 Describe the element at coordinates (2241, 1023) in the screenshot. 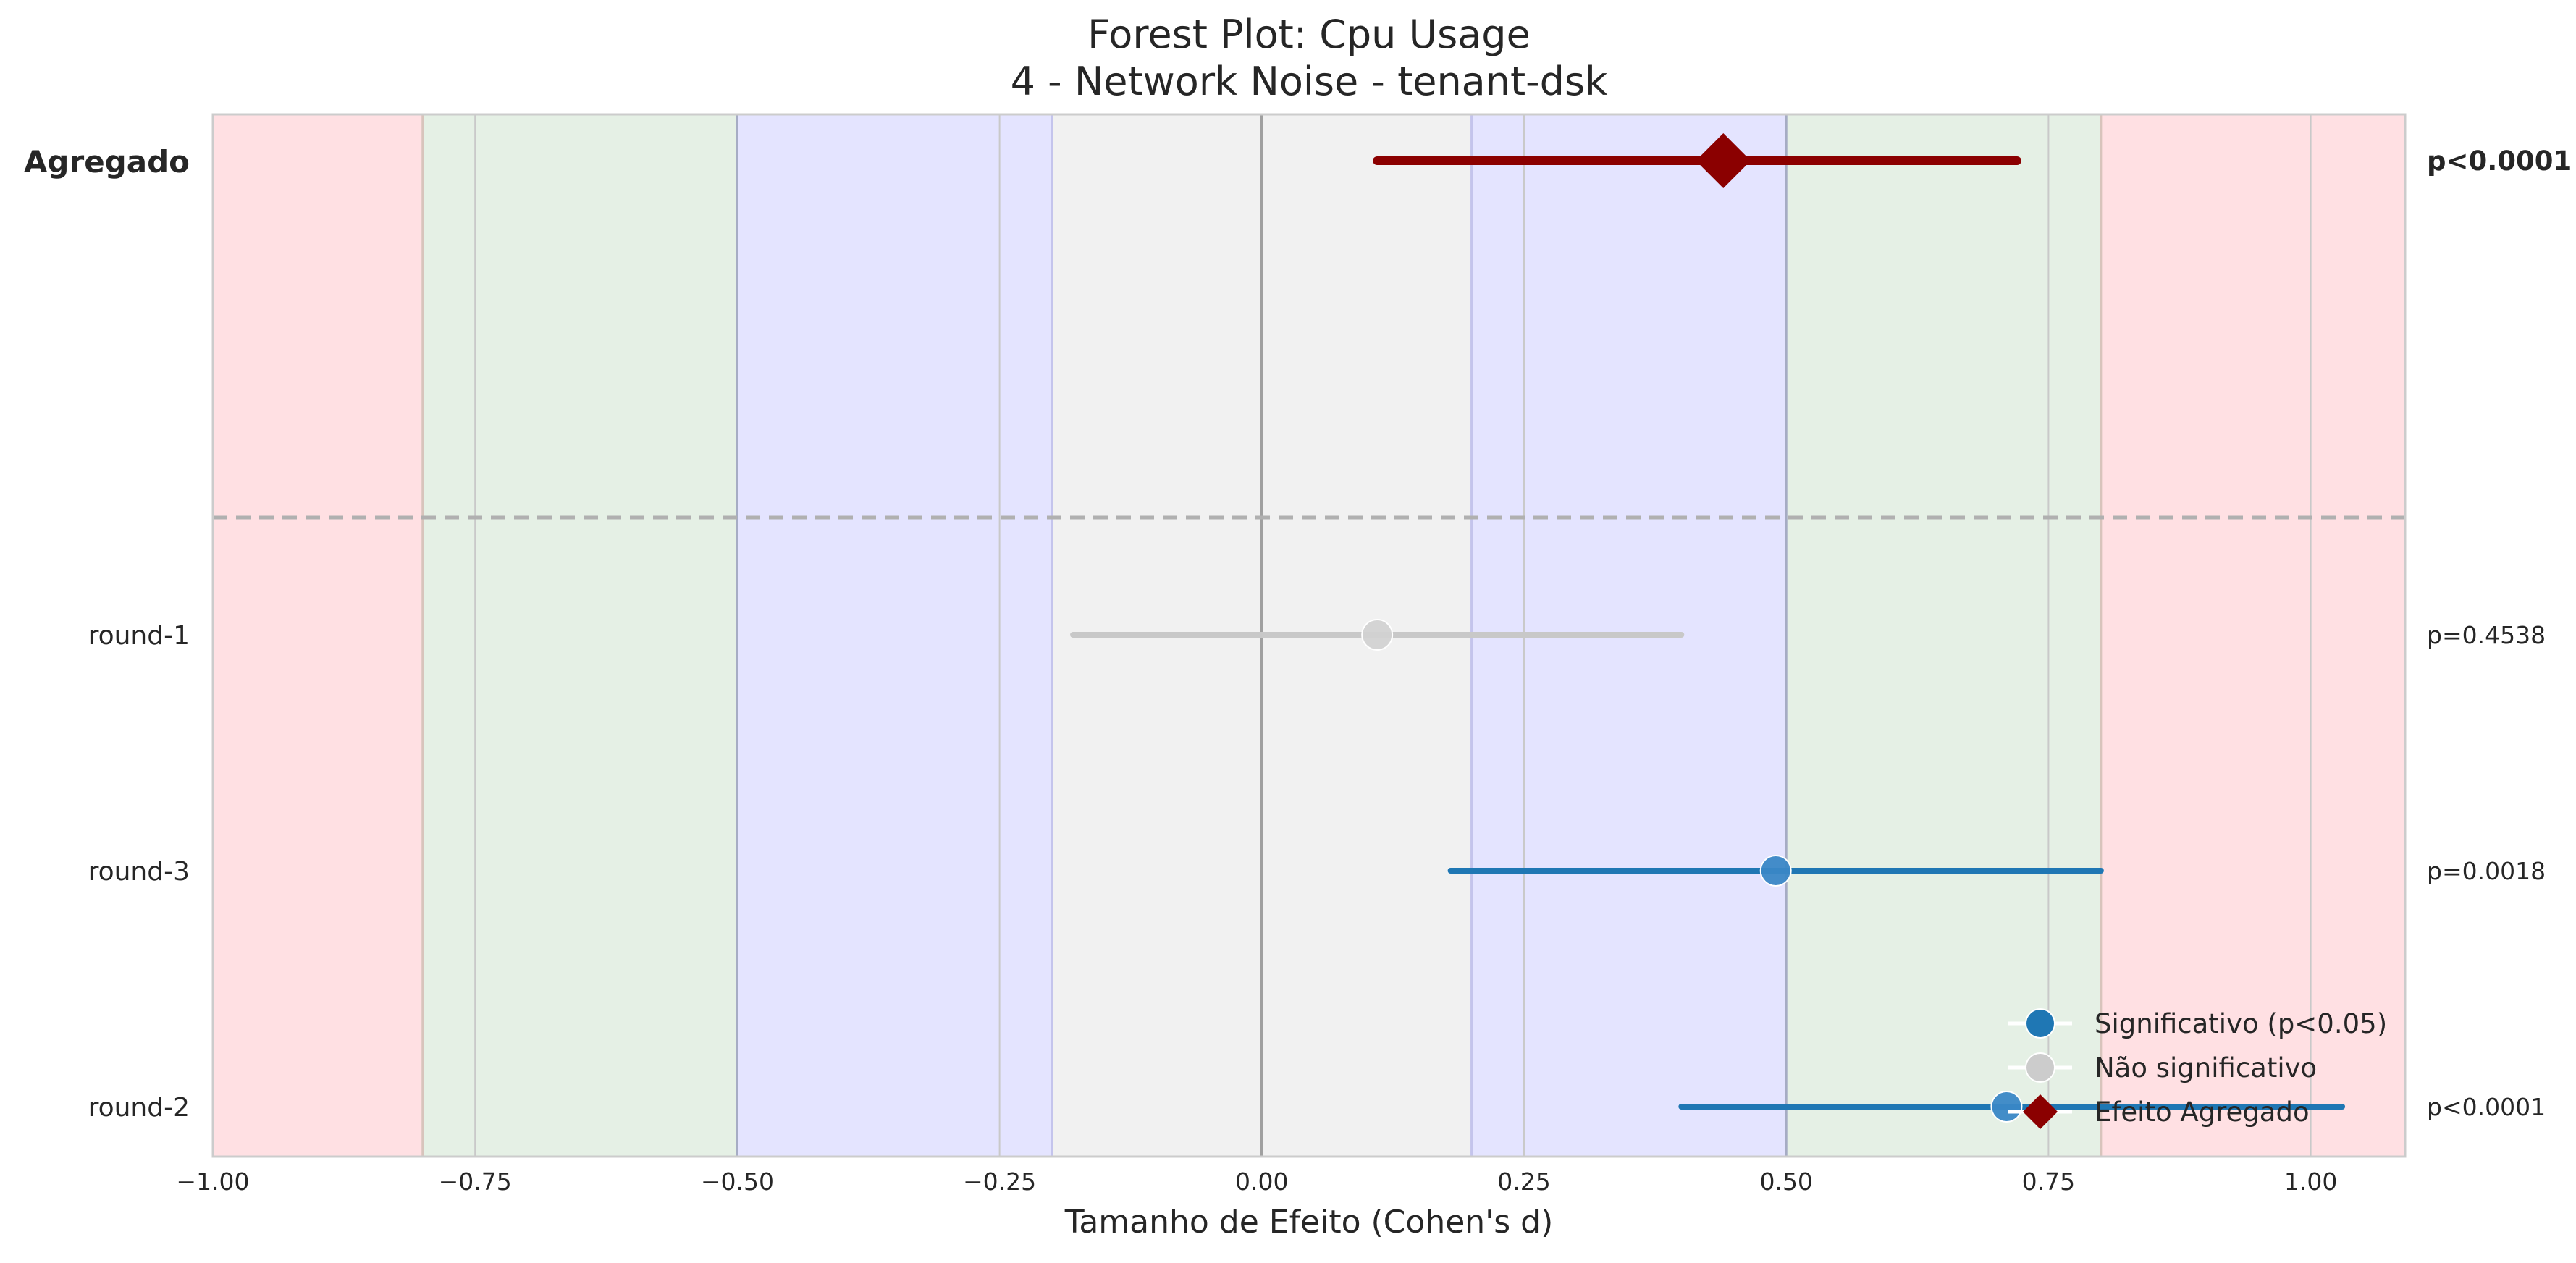

I see `legend-label-0: Significativo (p<0.05)` at that location.